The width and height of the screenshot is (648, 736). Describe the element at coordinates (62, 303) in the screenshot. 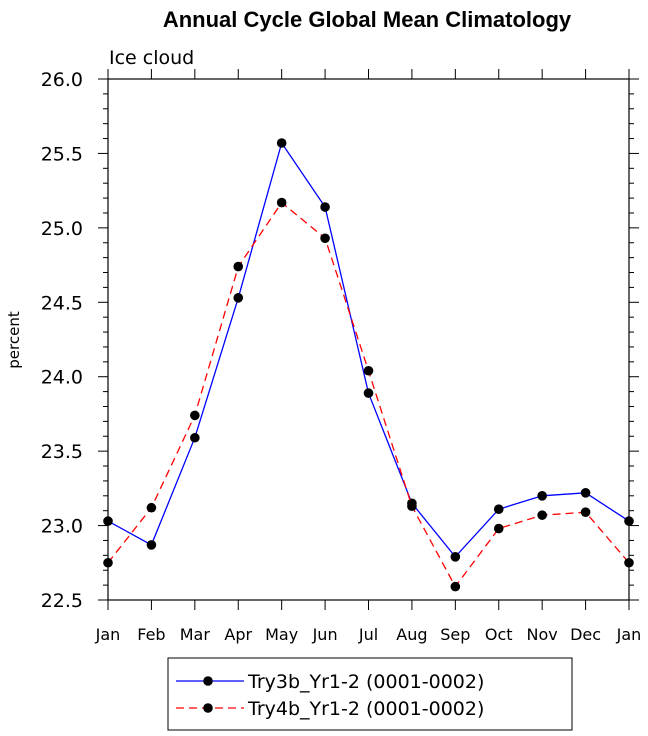

I see `y-tick-label: 24.5` at that location.